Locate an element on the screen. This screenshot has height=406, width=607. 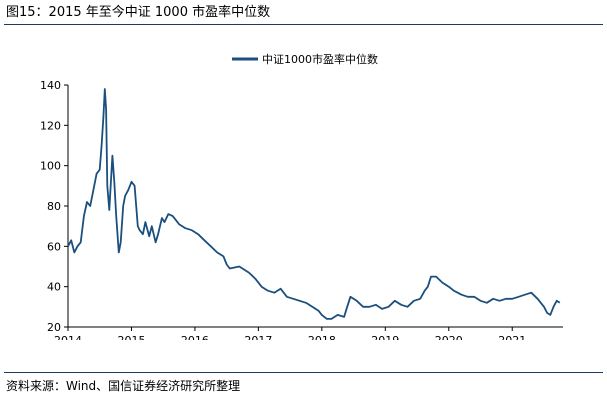
x-tick-label: 2017 is located at coordinates (258, 337).